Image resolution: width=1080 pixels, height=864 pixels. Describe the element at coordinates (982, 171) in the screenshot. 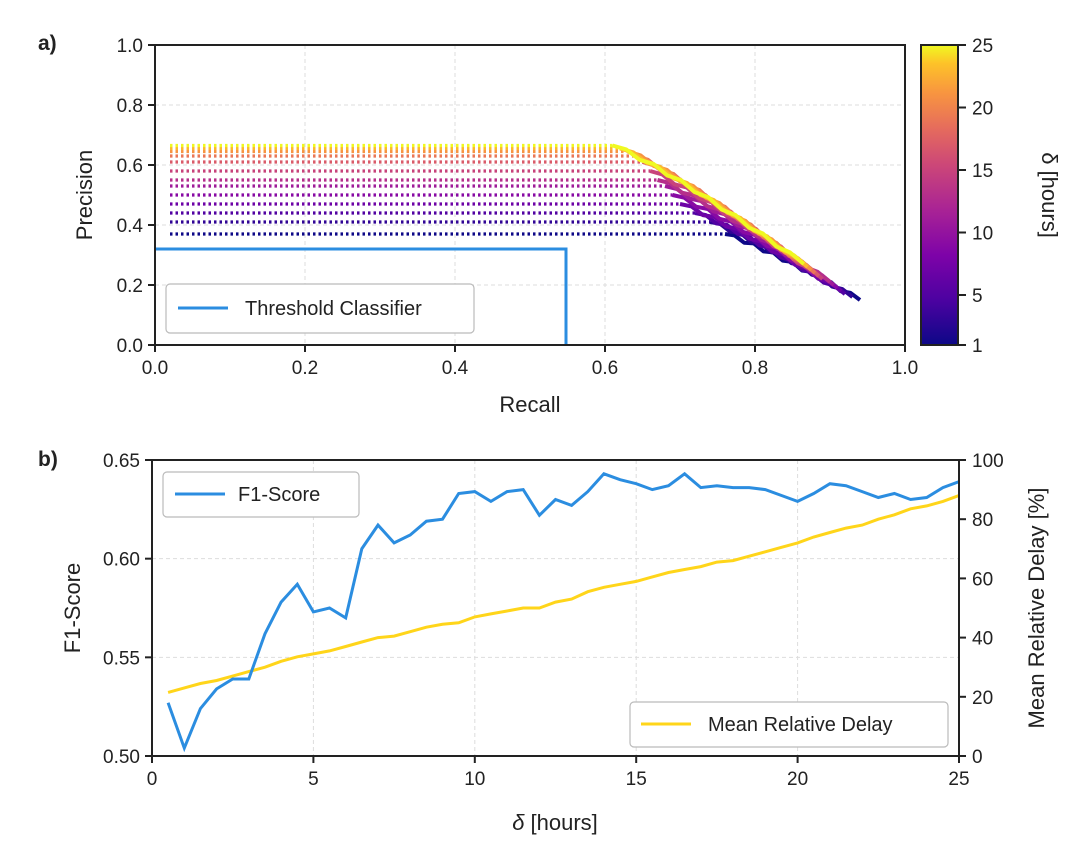

I see `colorbar-tick-label: 15` at that location.